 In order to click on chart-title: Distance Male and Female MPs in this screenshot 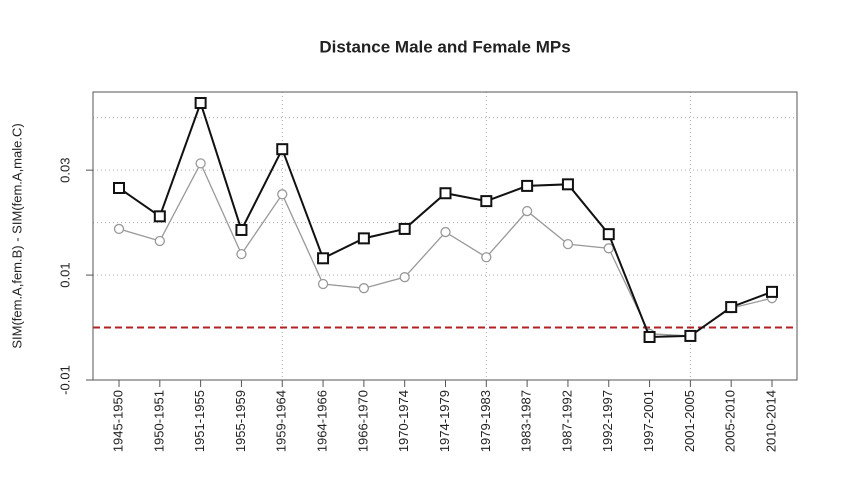, I will do `click(444, 46)`.